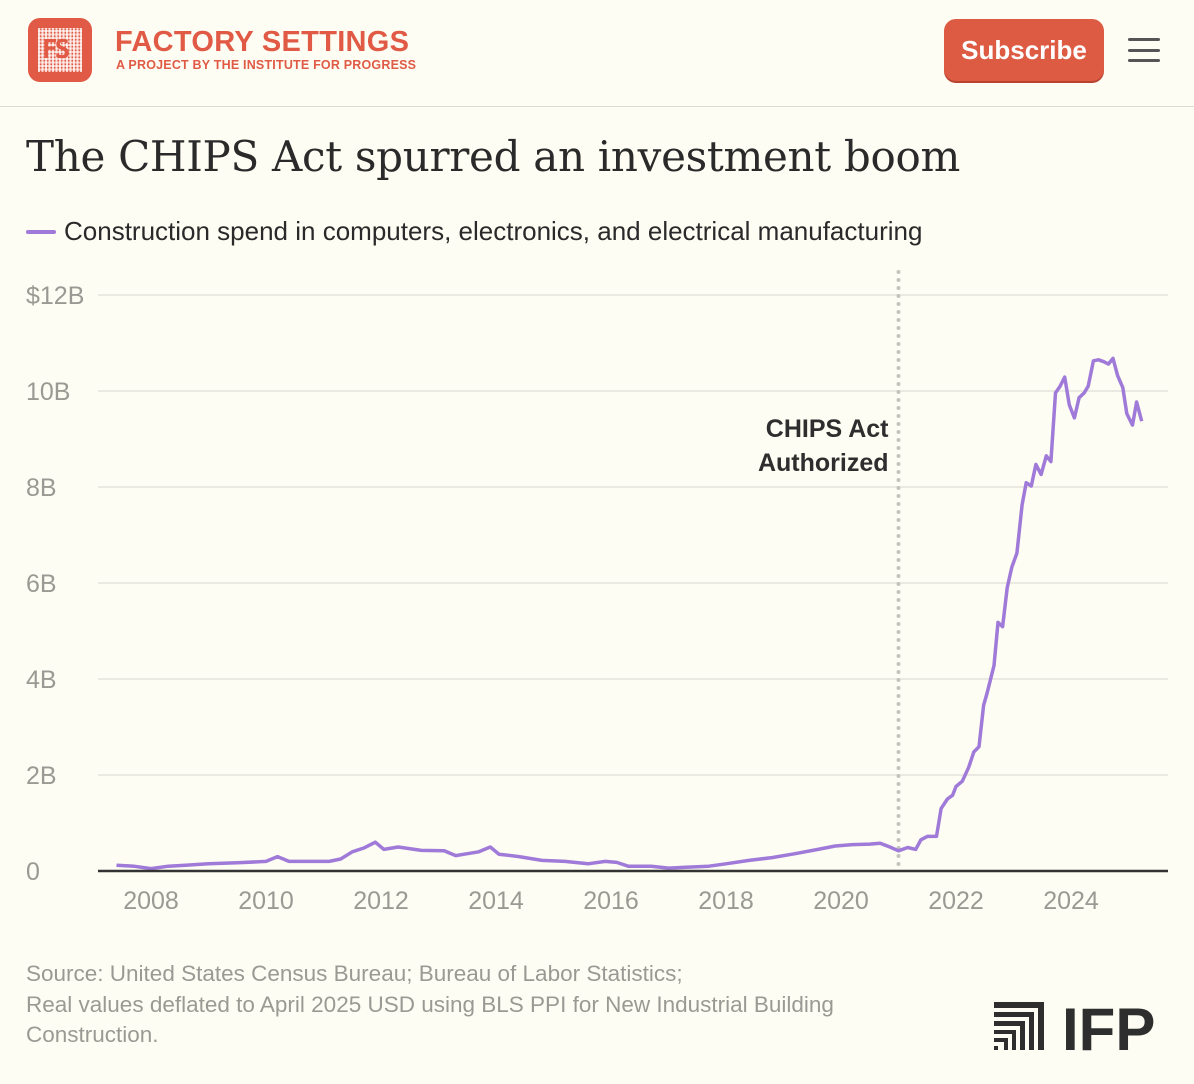  I want to click on logo-grid-icon, so click(60, 50).